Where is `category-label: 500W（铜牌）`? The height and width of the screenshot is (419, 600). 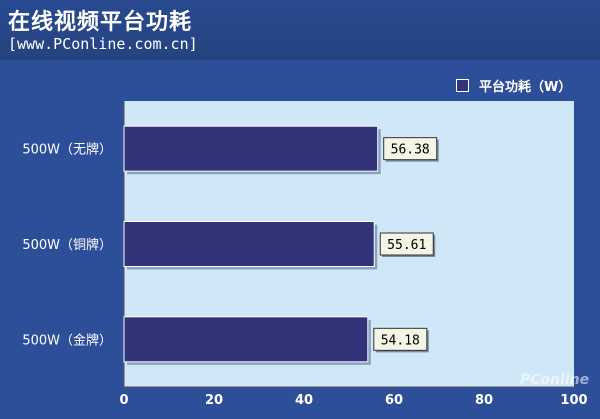 category-label: 500W（铜牌） is located at coordinates (67, 245).